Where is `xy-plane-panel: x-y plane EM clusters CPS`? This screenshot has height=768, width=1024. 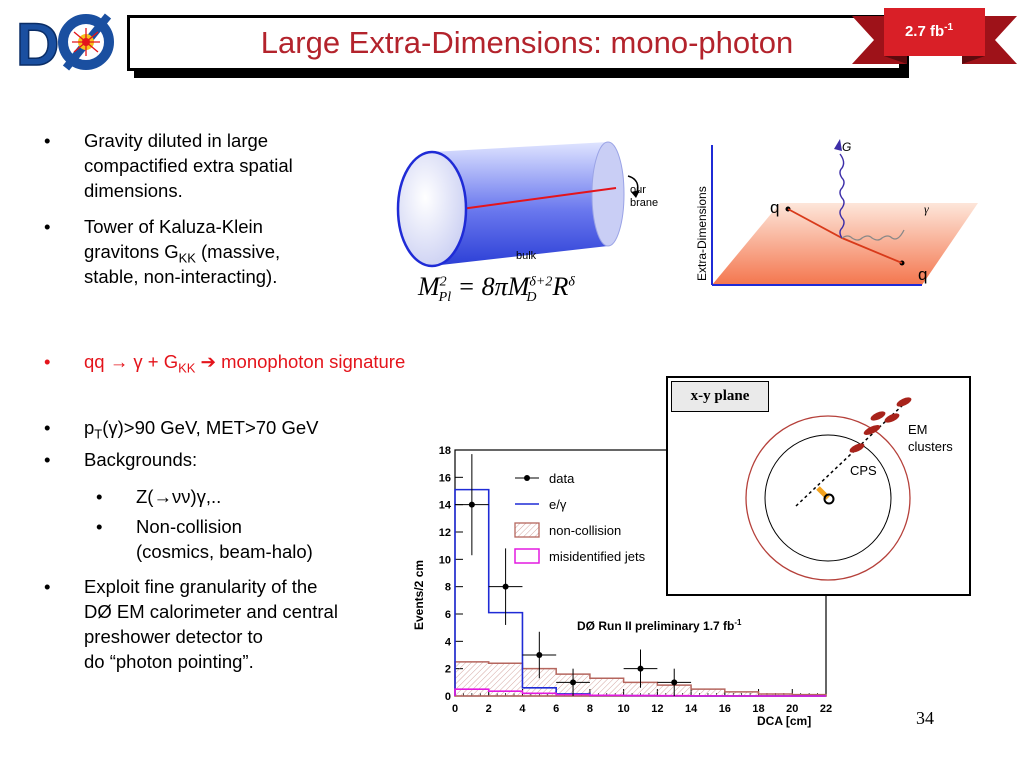
xy-plane-panel: x-y plane EM clusters CPS is located at coordinates (818, 486).